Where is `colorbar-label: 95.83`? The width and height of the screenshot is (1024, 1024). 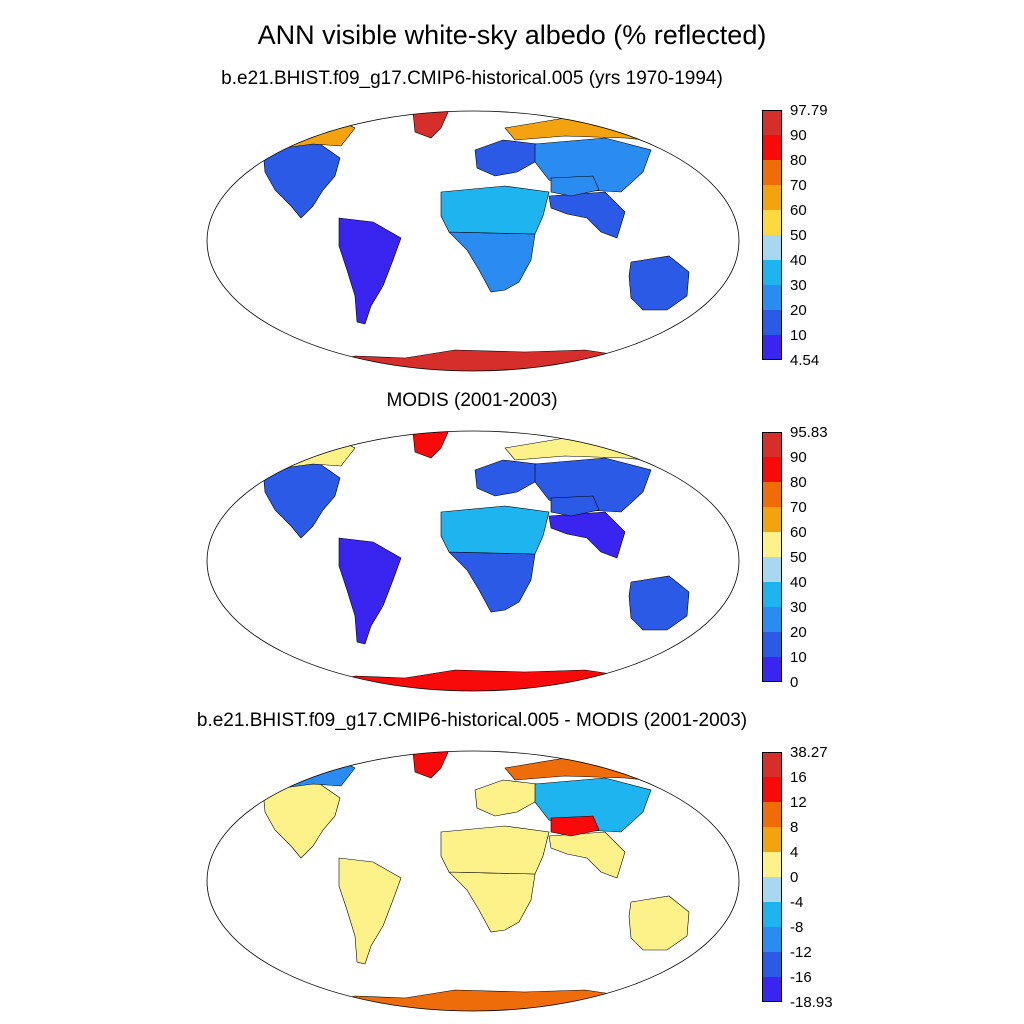
colorbar-label: 95.83 is located at coordinates (809, 432).